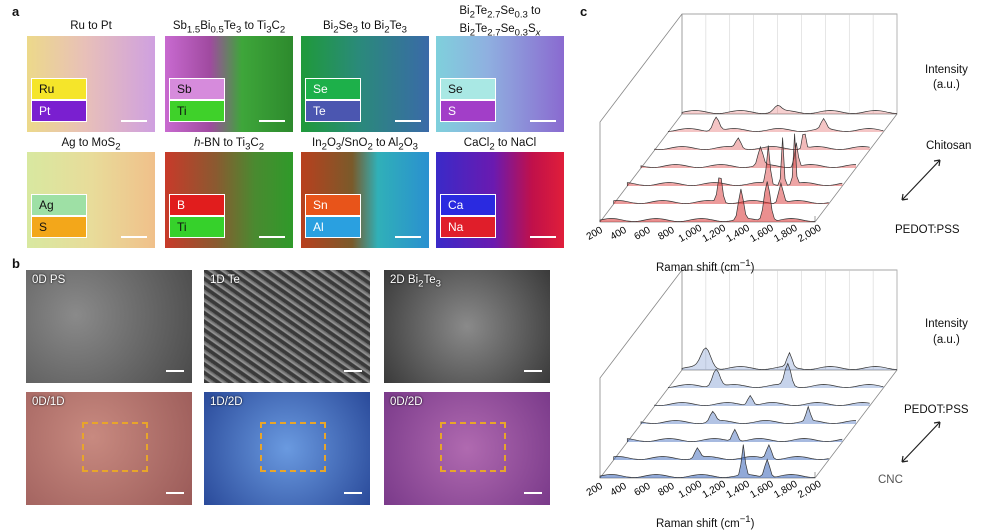  What do you see at coordinates (59, 205) in the screenshot?
I see `element-chip: Ag` at bounding box center [59, 205].